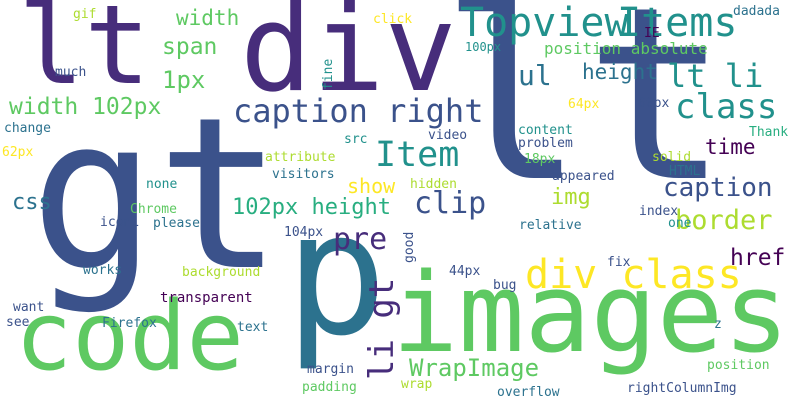 This screenshot has height=400, width=800. Describe the element at coordinates (474, 368) in the screenshot. I see `word-wrapimage: WrapImage` at that location.